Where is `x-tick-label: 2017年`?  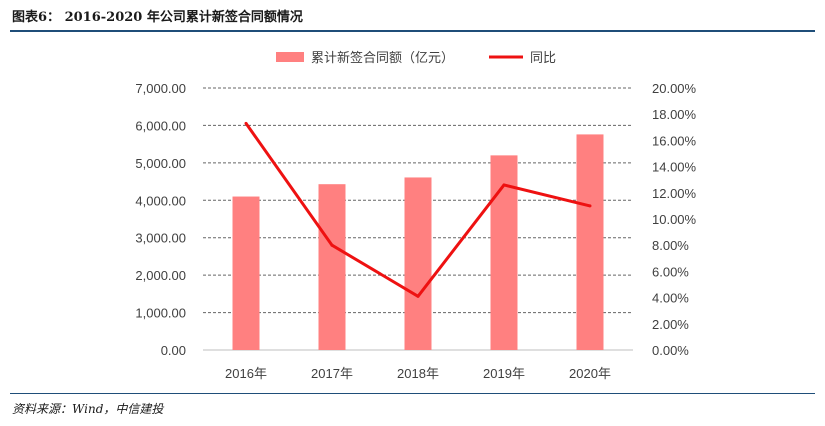 x-tick-label: 2017年 is located at coordinates (332, 373).